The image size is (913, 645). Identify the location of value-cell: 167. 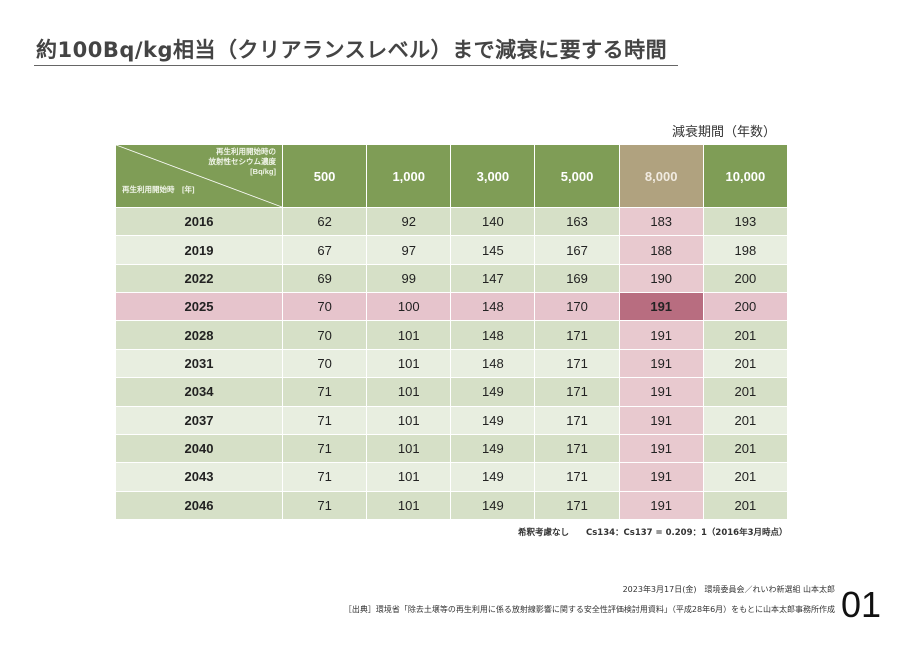
(577, 250).